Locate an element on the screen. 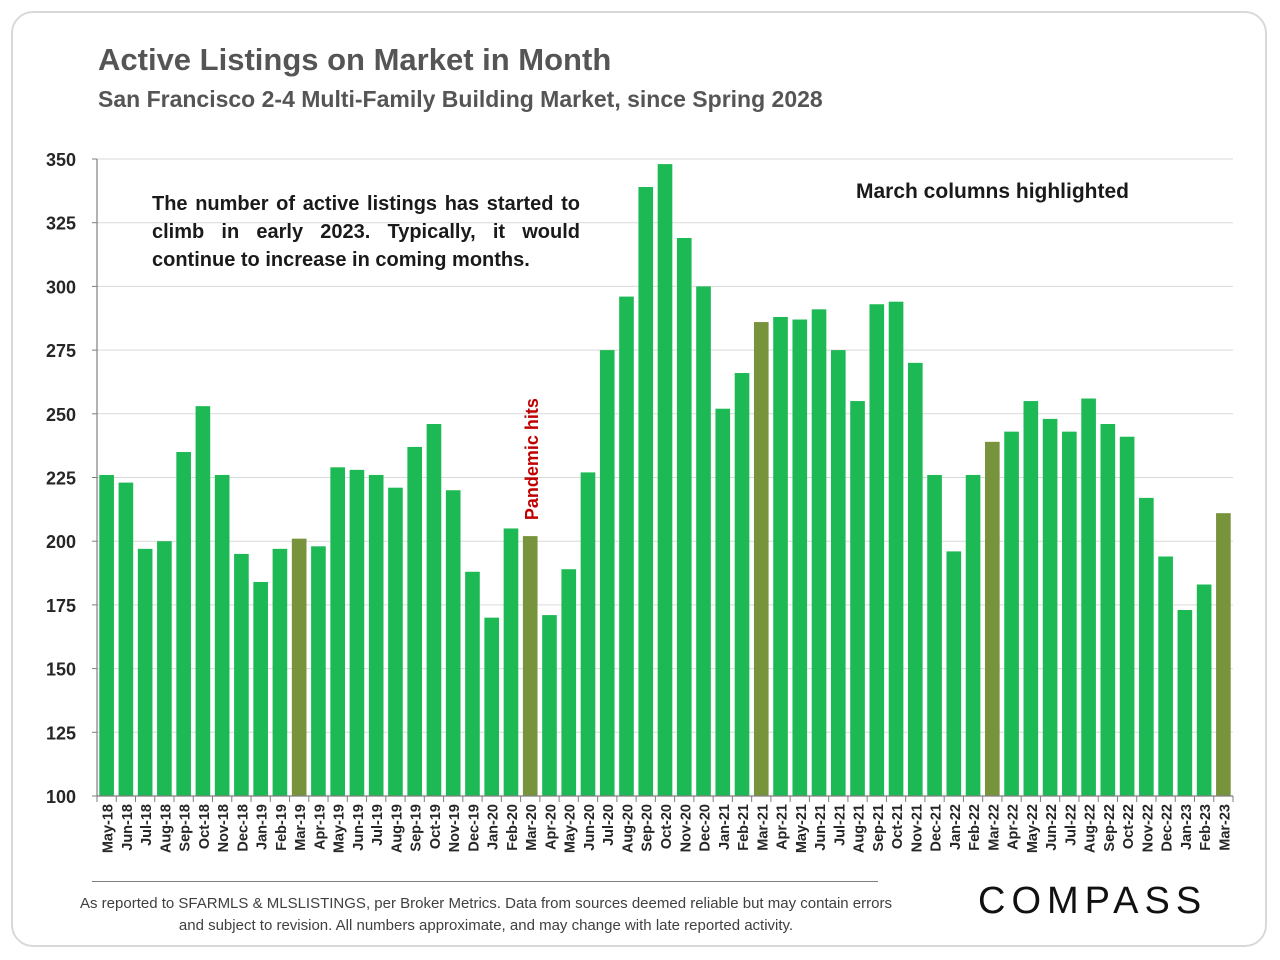 This screenshot has height=960, width=1280. x-tick-label: Mar-23 is located at coordinates (1225, 827).